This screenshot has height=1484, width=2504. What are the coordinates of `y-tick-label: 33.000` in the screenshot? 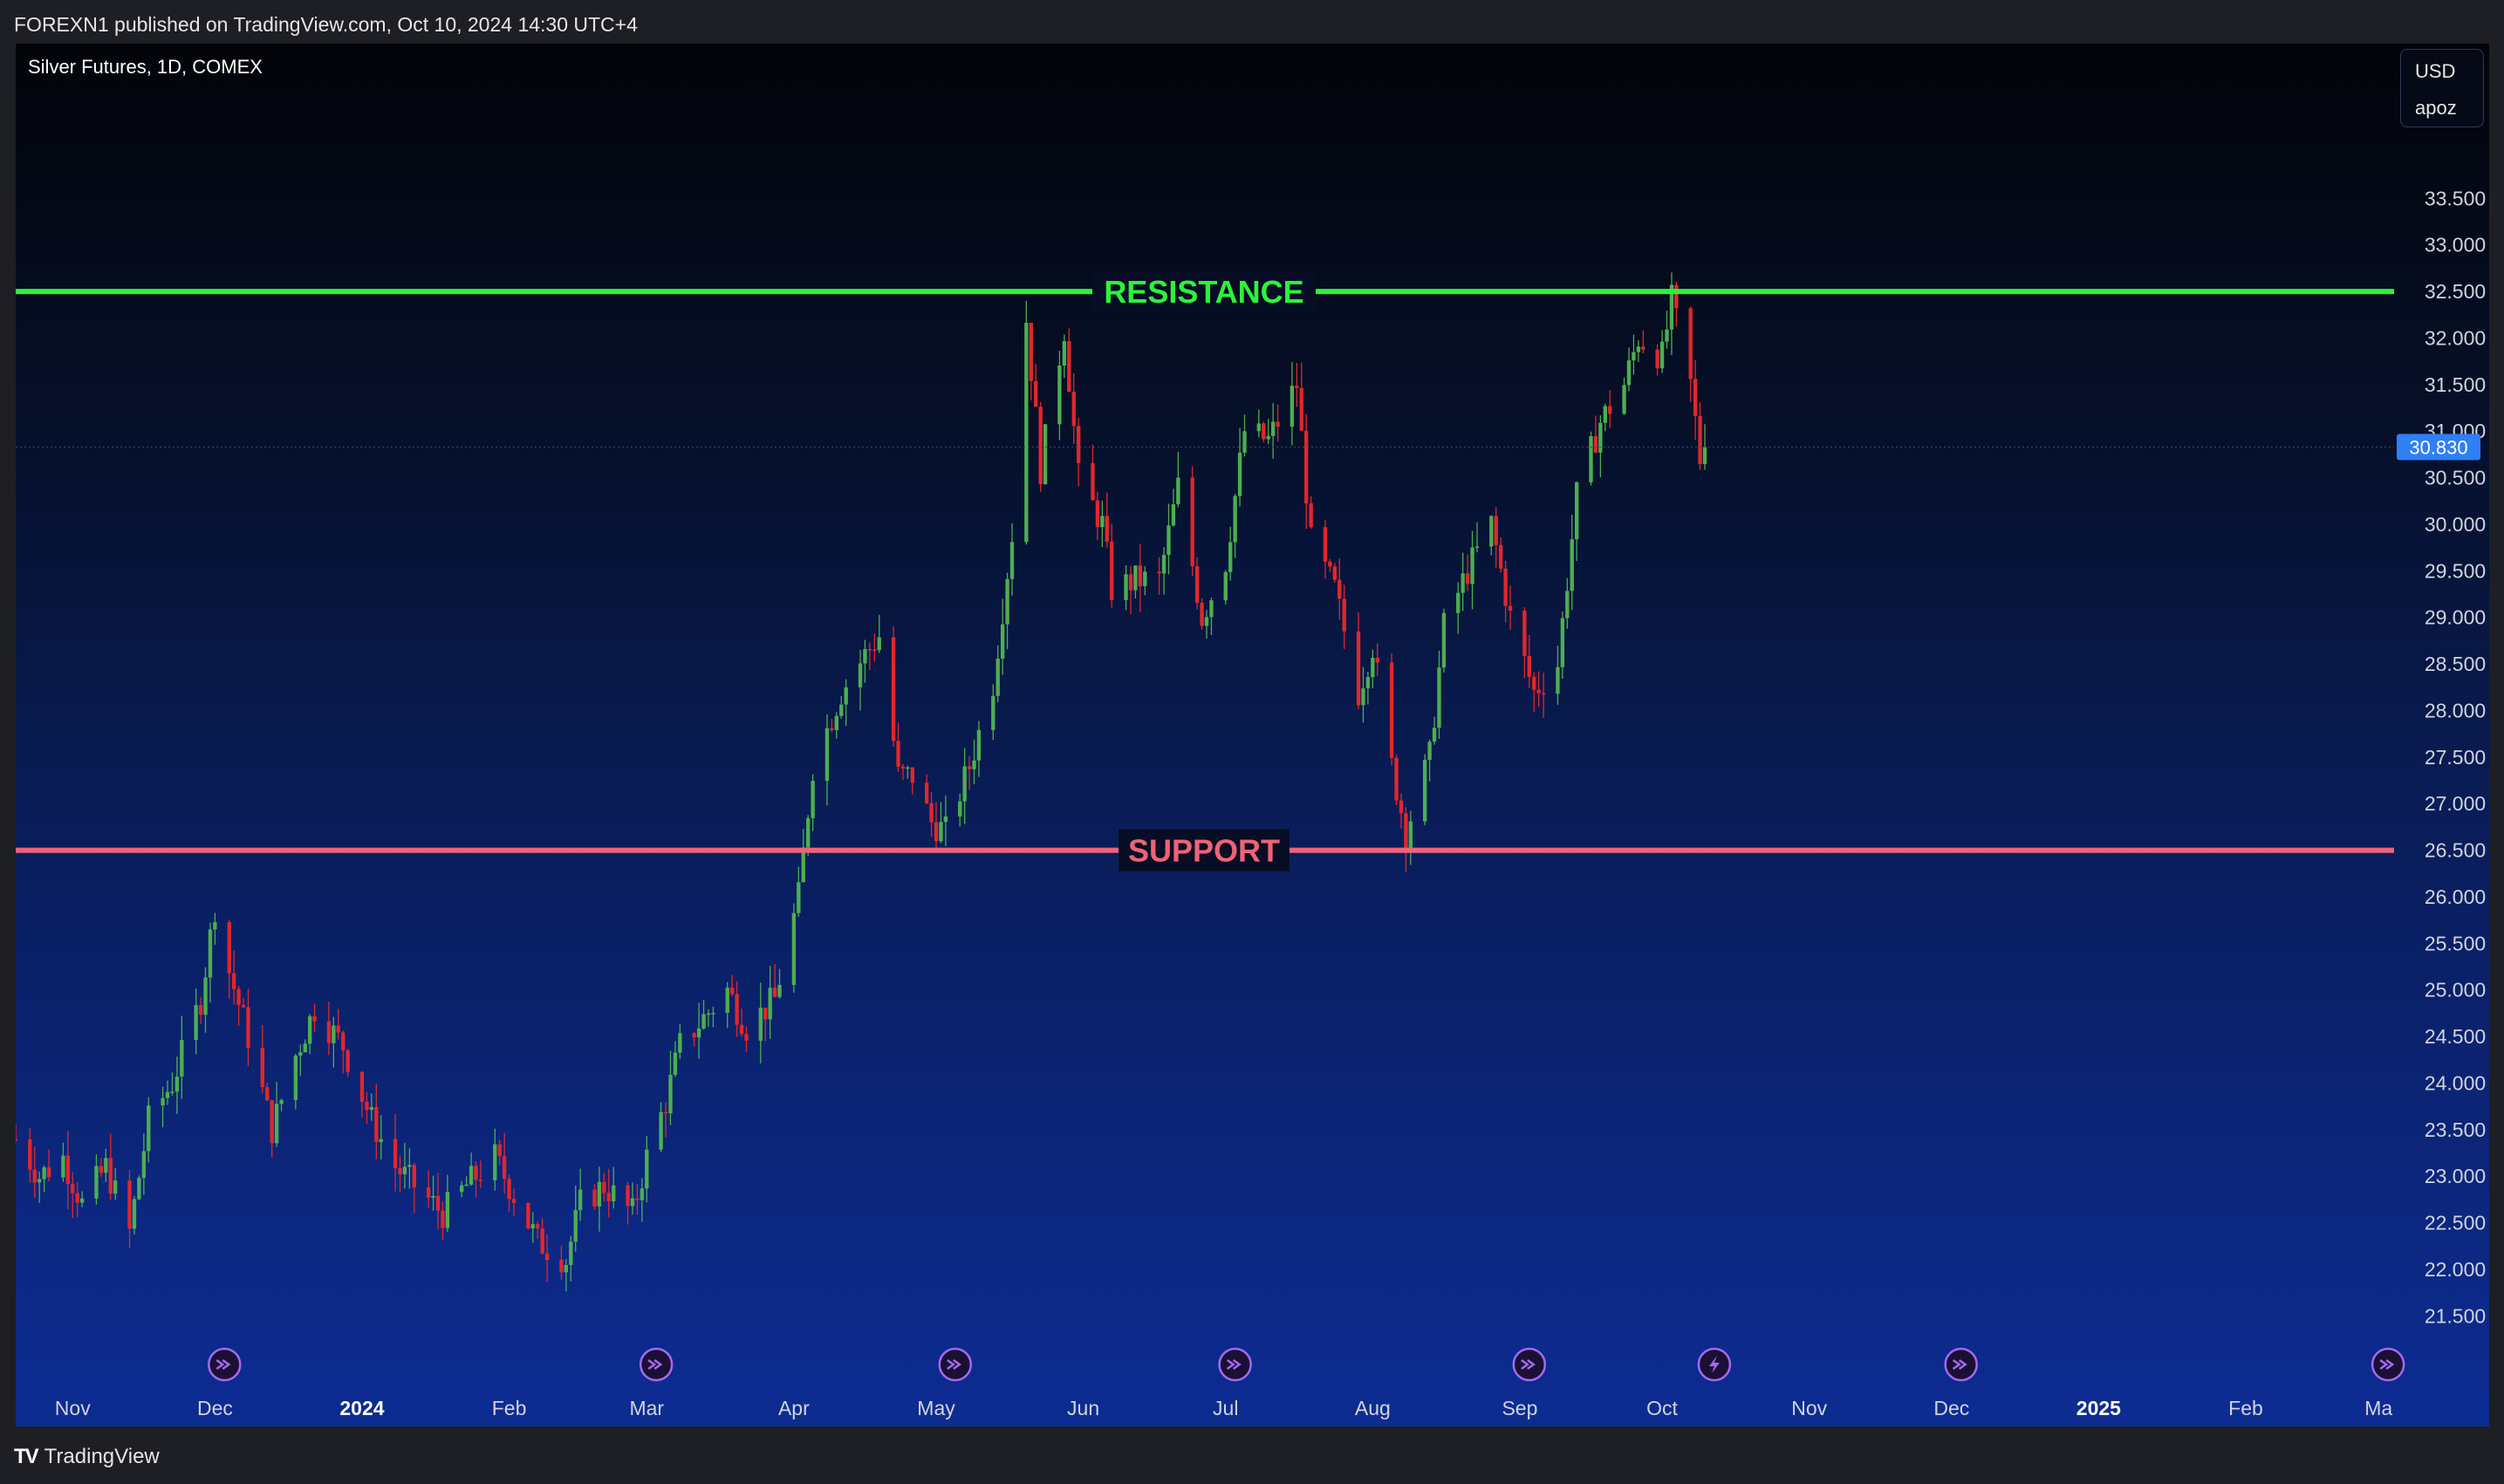 It's located at (2455, 245).